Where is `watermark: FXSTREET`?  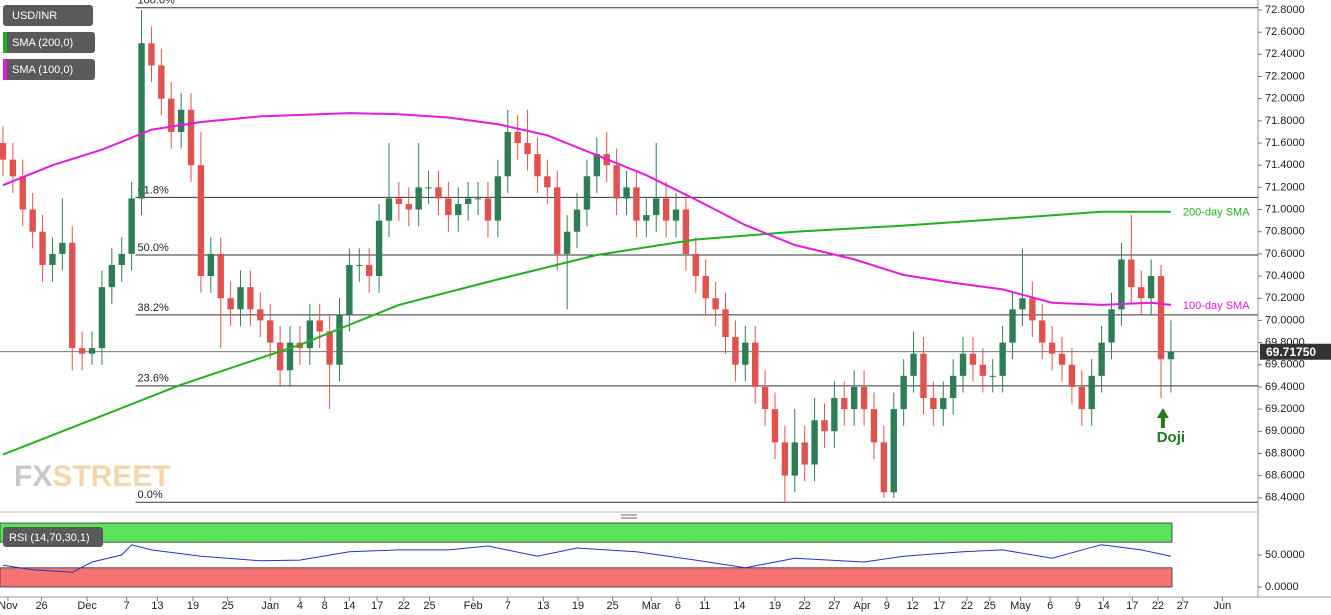 watermark: FXSTREET is located at coordinates (92, 476).